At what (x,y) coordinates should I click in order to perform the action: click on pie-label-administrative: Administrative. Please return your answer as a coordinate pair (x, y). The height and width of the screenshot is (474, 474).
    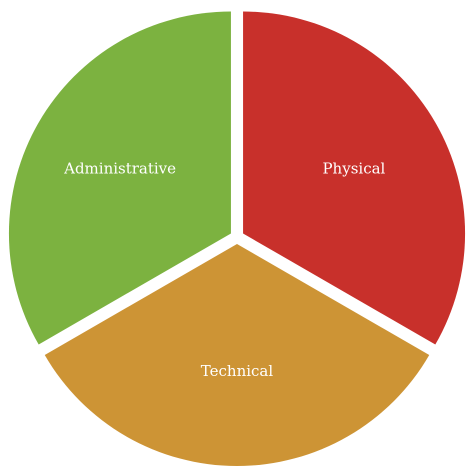
    Looking at the image, I should click on (119, 169).